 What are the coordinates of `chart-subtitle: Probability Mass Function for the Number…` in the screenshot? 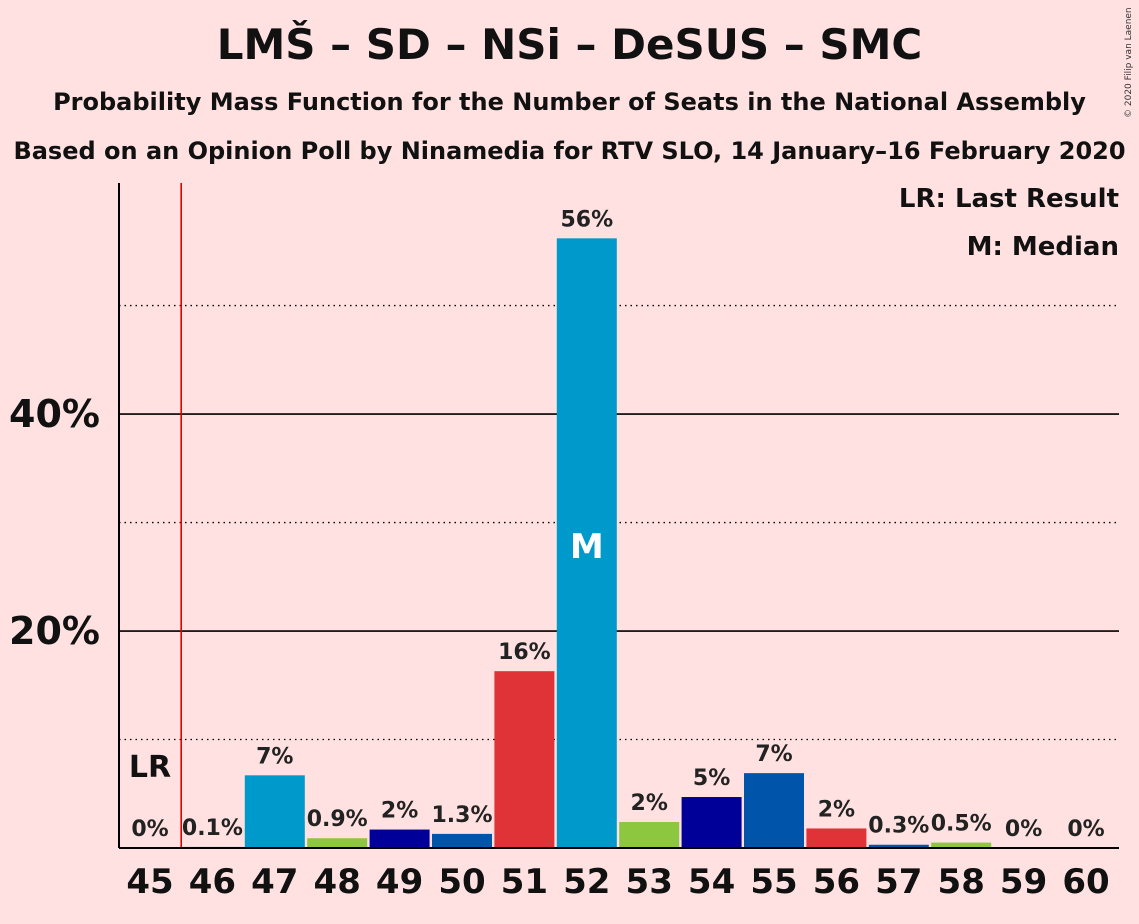 It's located at (569, 102).